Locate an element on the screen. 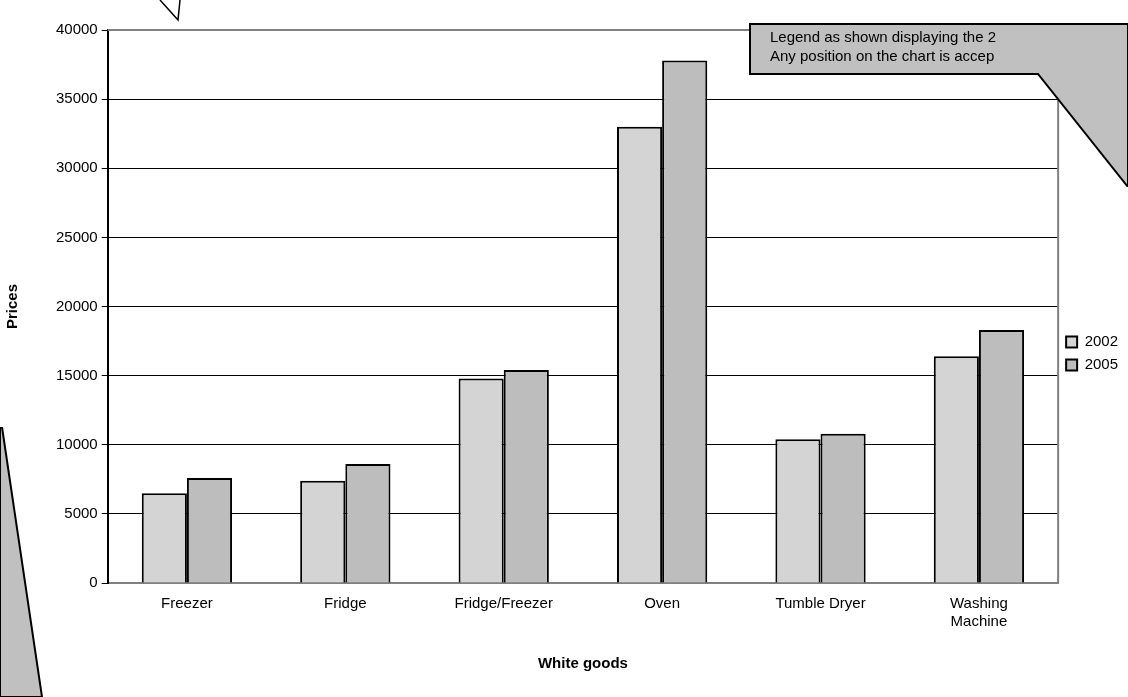  y-tick-label: 0 is located at coordinates (93, 582).